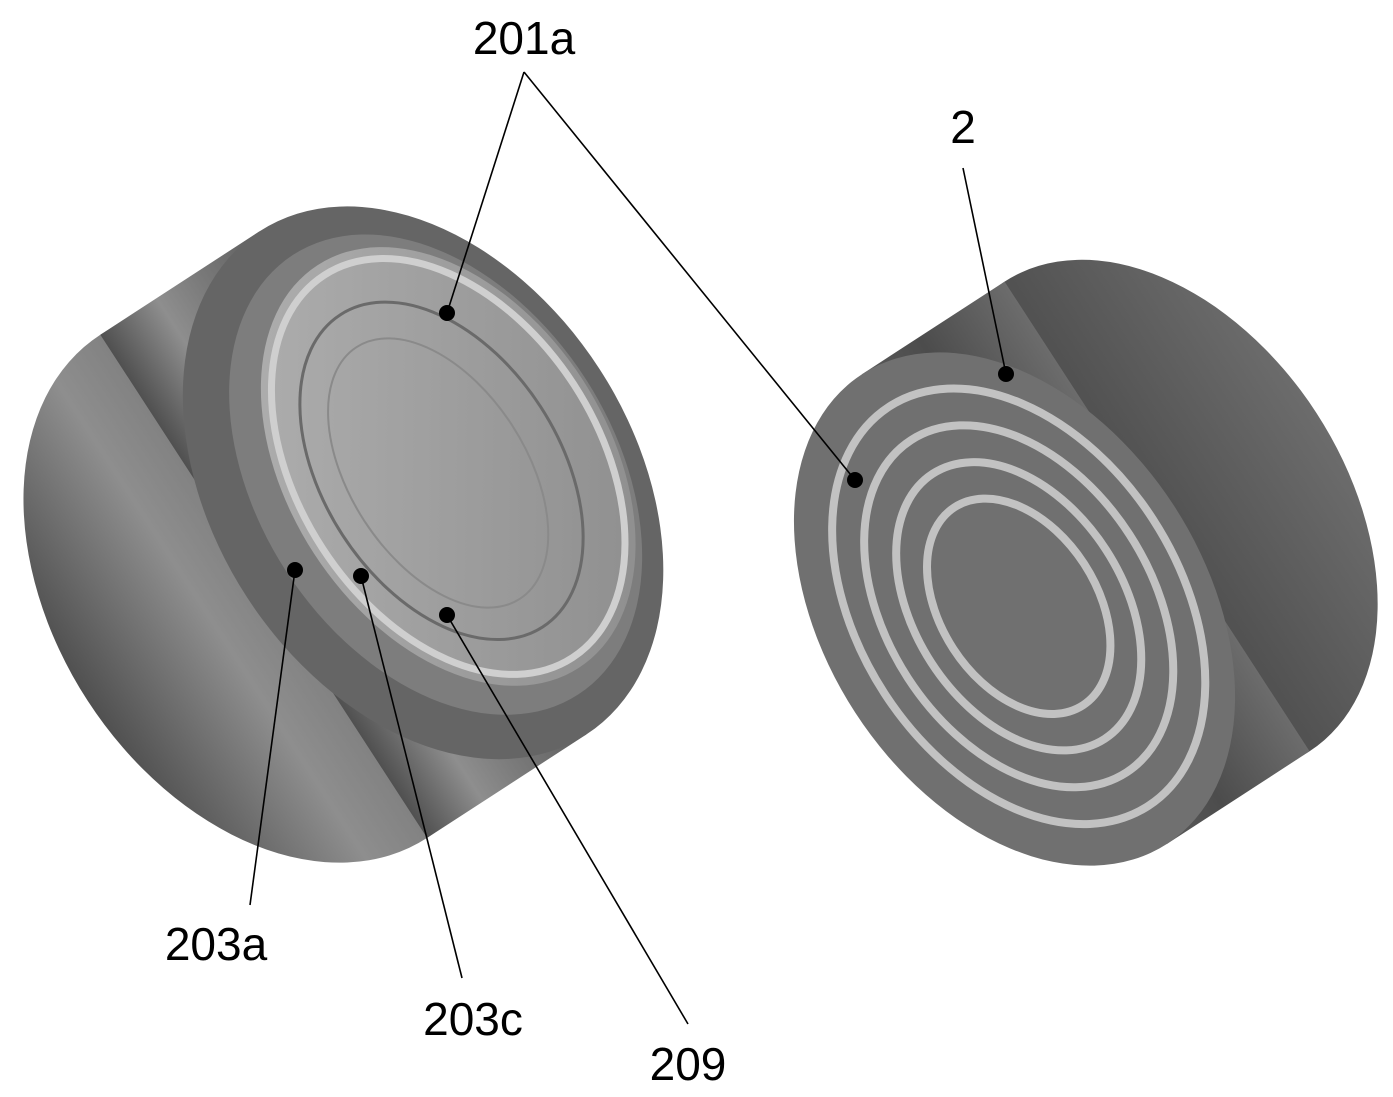  I want to click on groove-203c, so click(441, 471).